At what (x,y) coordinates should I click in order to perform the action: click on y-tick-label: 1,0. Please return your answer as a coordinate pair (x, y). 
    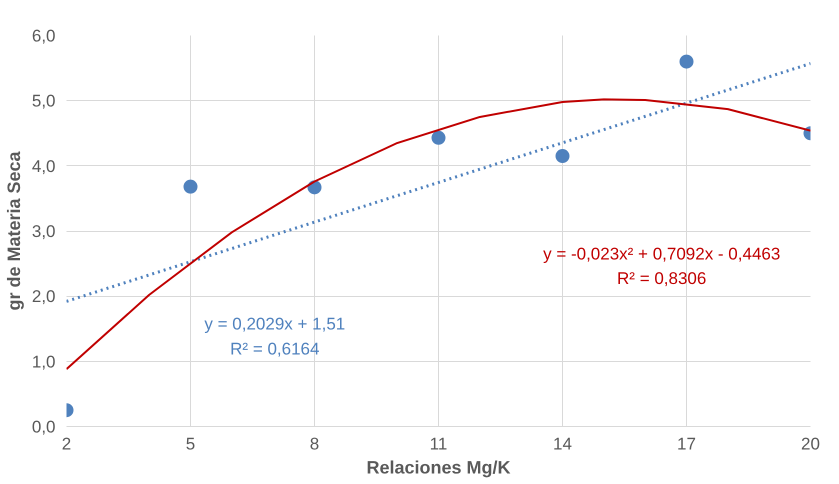
    Looking at the image, I should click on (44, 362).